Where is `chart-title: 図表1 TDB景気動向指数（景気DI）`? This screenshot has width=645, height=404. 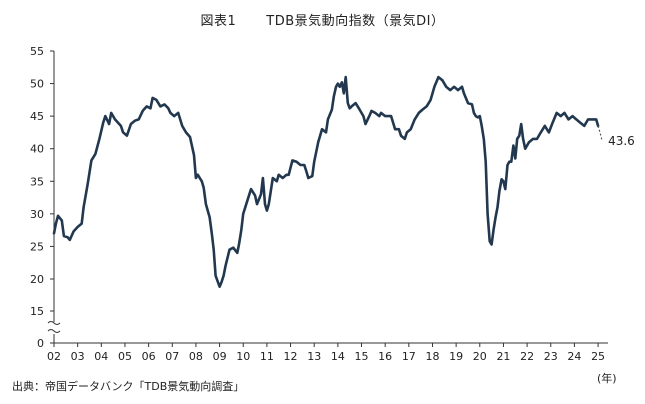
chart-title: 図表1 TDB景気動向指数（景気DI） is located at coordinates (322, 19).